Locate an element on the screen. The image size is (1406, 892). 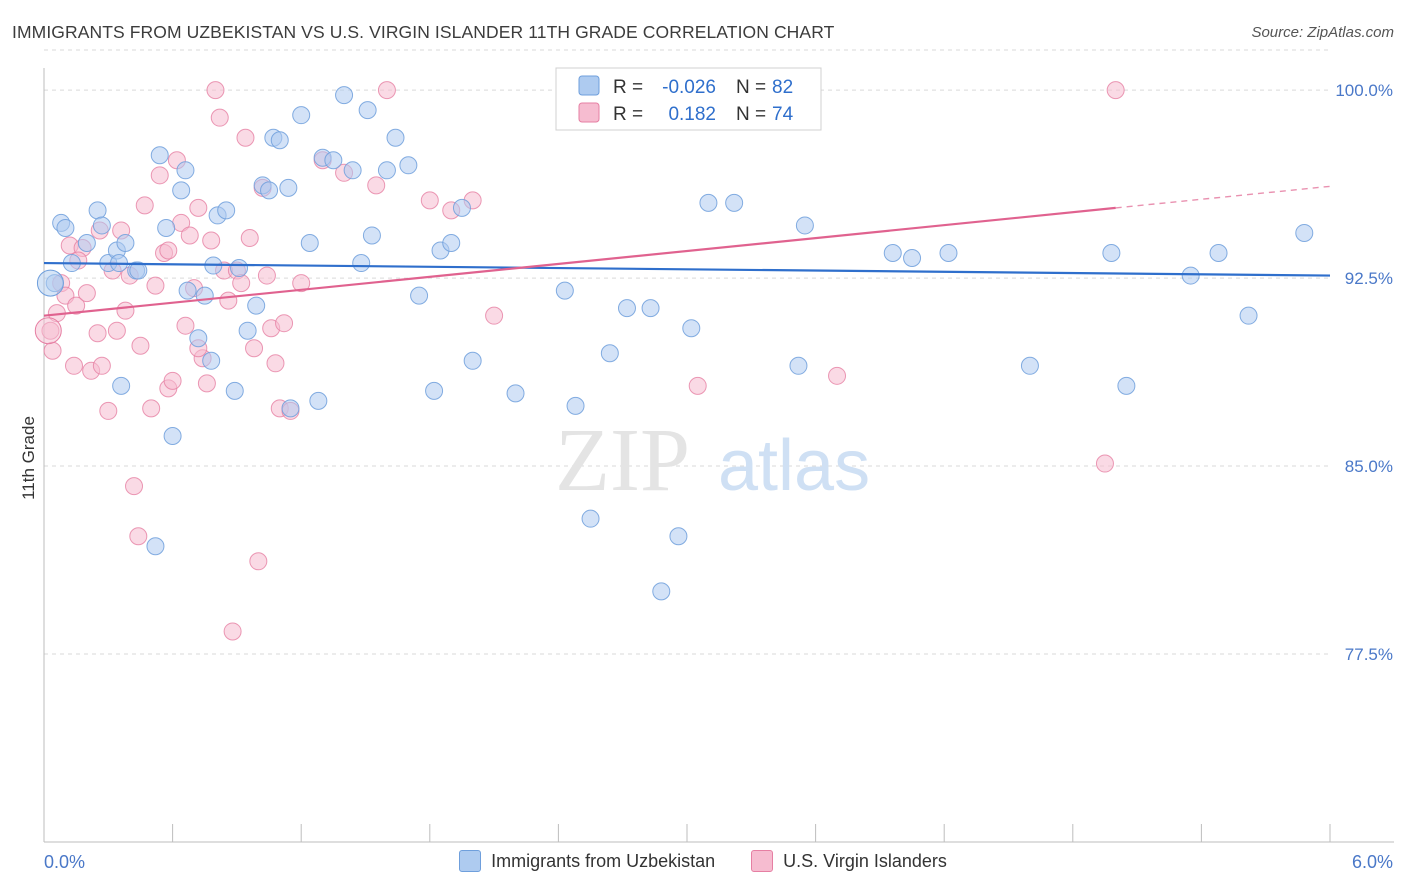
x-tick-labels: 0.0% 6.0% is located at coordinates (718, 862).